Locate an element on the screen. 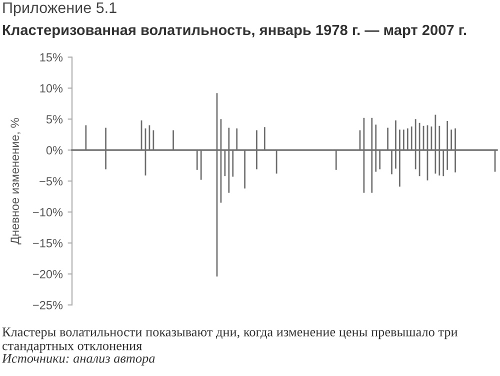  text: Источники: анализ автора is located at coordinates (78, 360).